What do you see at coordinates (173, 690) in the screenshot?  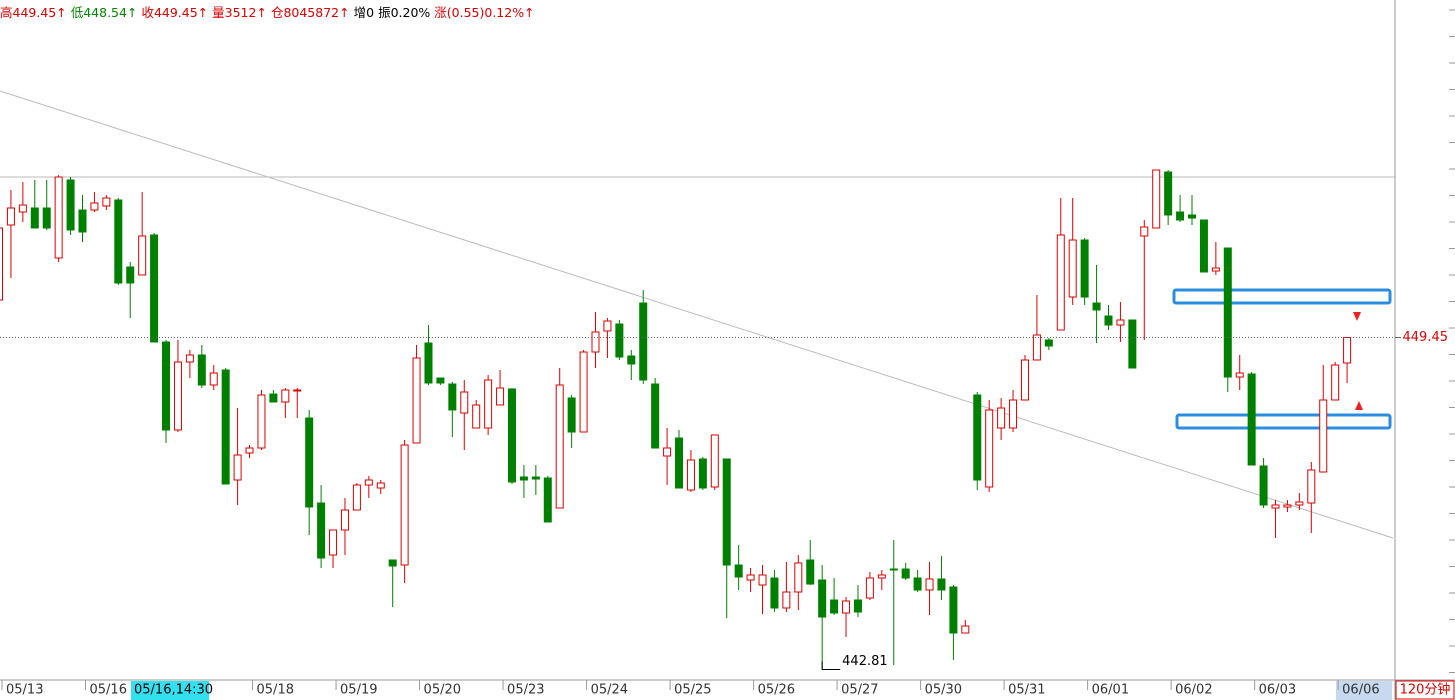 I see `cursor-label: 05/16,14:30` at bounding box center [173, 690].